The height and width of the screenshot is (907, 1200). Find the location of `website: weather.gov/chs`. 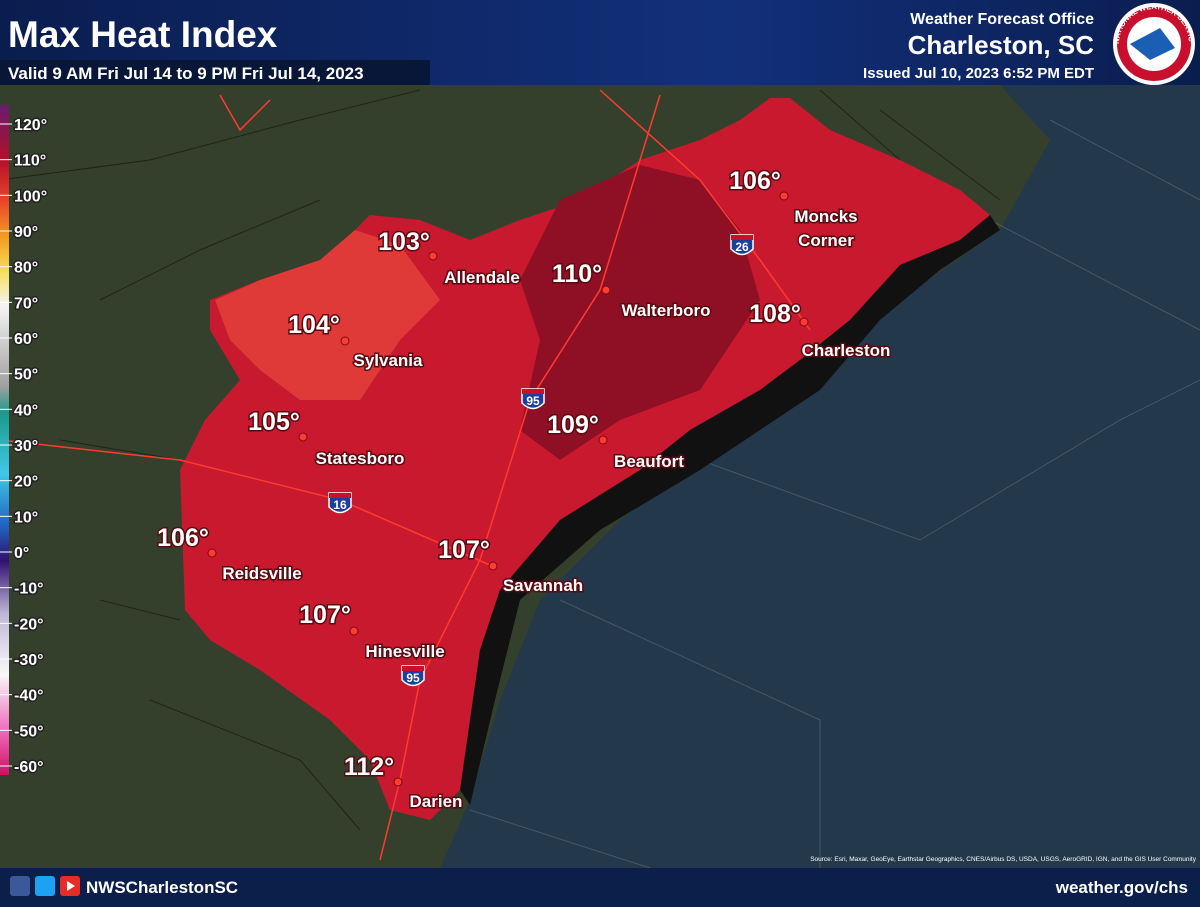

website: weather.gov/chs is located at coordinates (1121, 887).